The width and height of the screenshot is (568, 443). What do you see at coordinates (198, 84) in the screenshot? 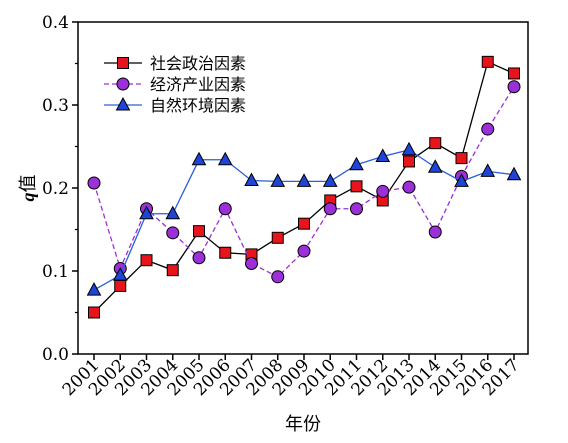
I see `legend-label: 经济产业因素` at bounding box center [198, 84].